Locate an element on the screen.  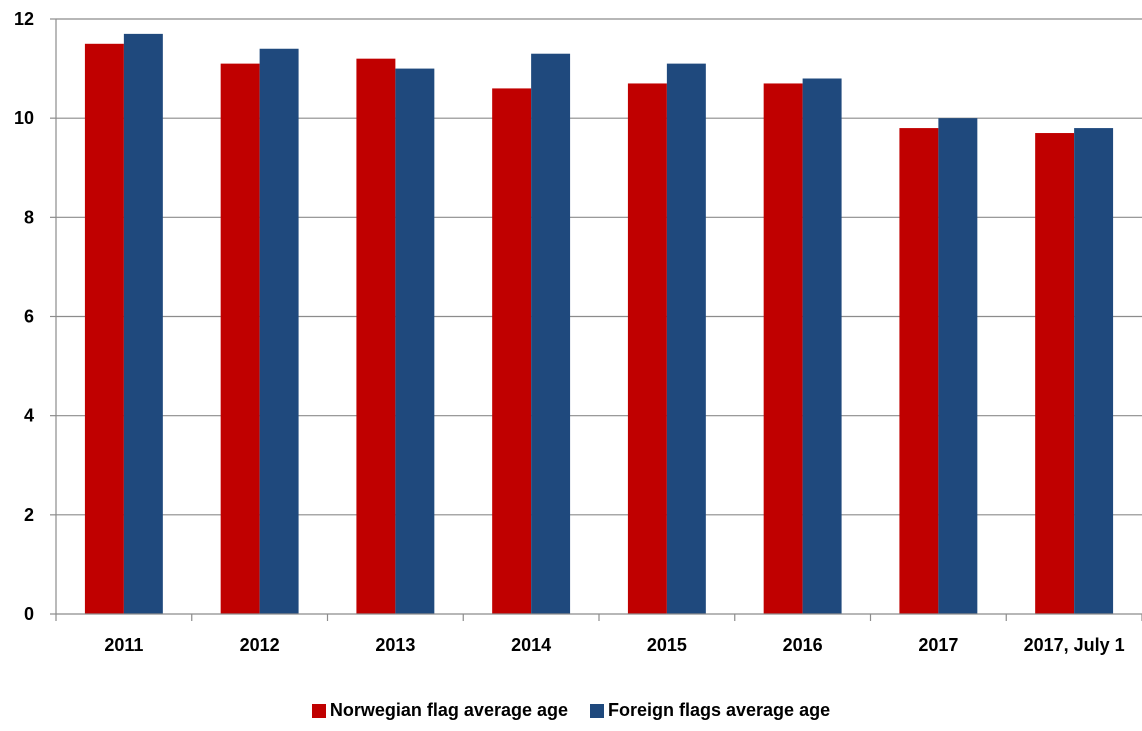
y-tick-label: 12 is located at coordinates (24, 19).